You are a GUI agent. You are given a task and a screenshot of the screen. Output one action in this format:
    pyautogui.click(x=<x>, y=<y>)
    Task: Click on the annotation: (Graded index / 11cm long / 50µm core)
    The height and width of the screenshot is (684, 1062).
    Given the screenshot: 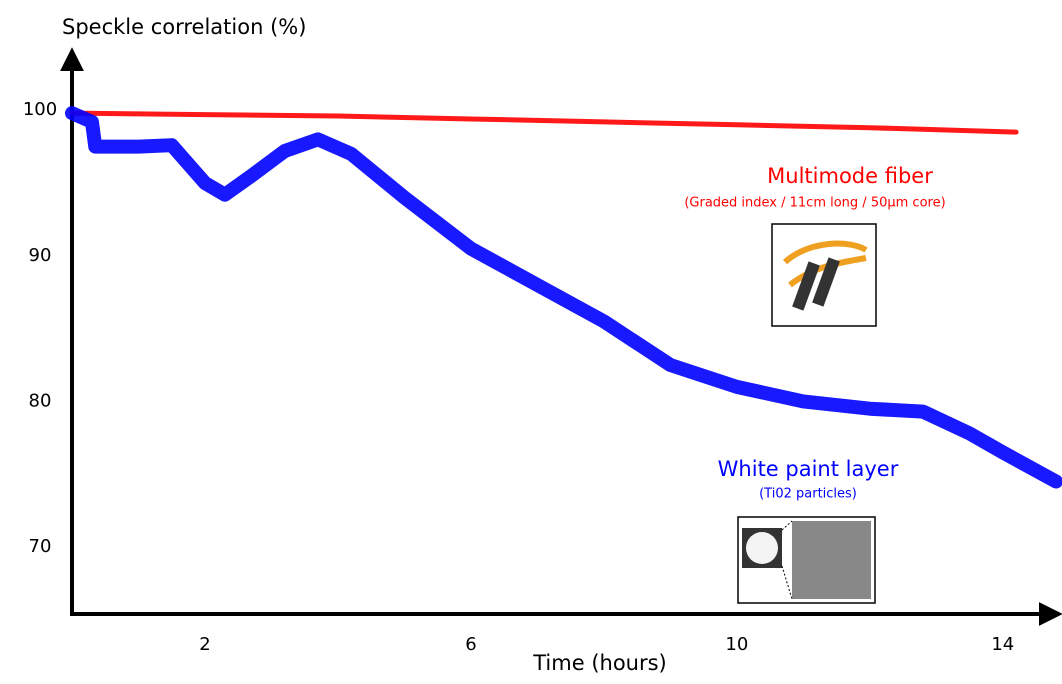 What is the action you would take?
    pyautogui.click(x=814, y=203)
    